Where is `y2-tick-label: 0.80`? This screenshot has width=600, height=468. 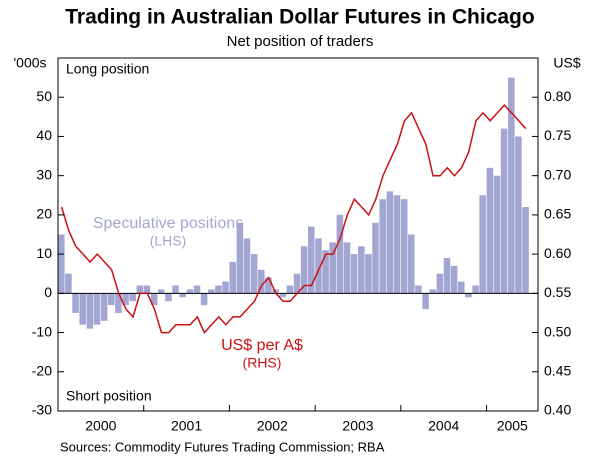 y2-tick-label: 0.80 is located at coordinates (557, 96).